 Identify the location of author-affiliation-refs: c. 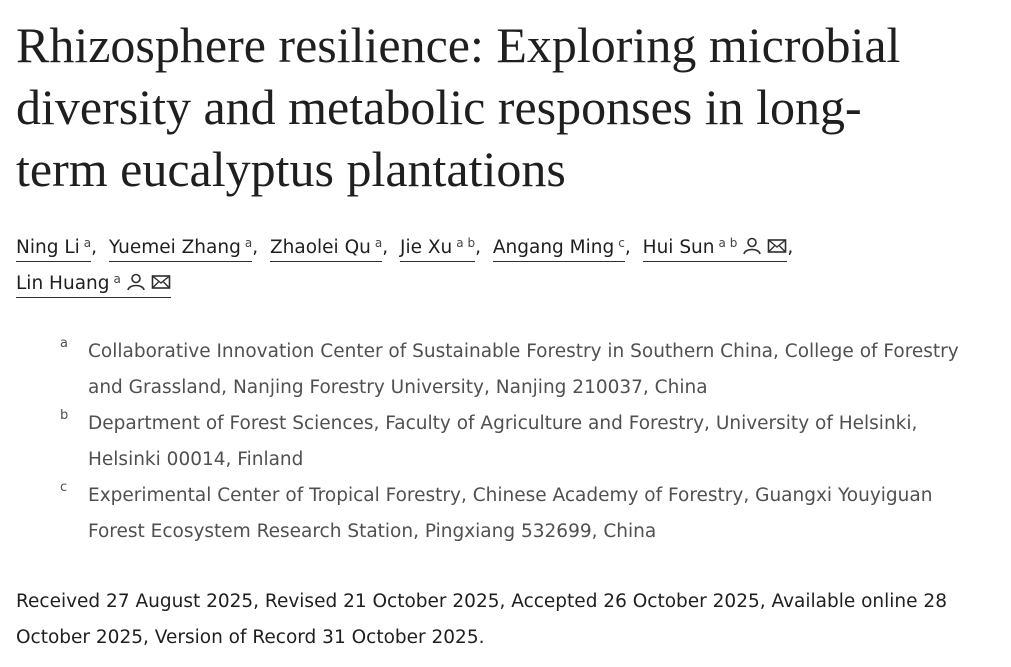
(621, 243).